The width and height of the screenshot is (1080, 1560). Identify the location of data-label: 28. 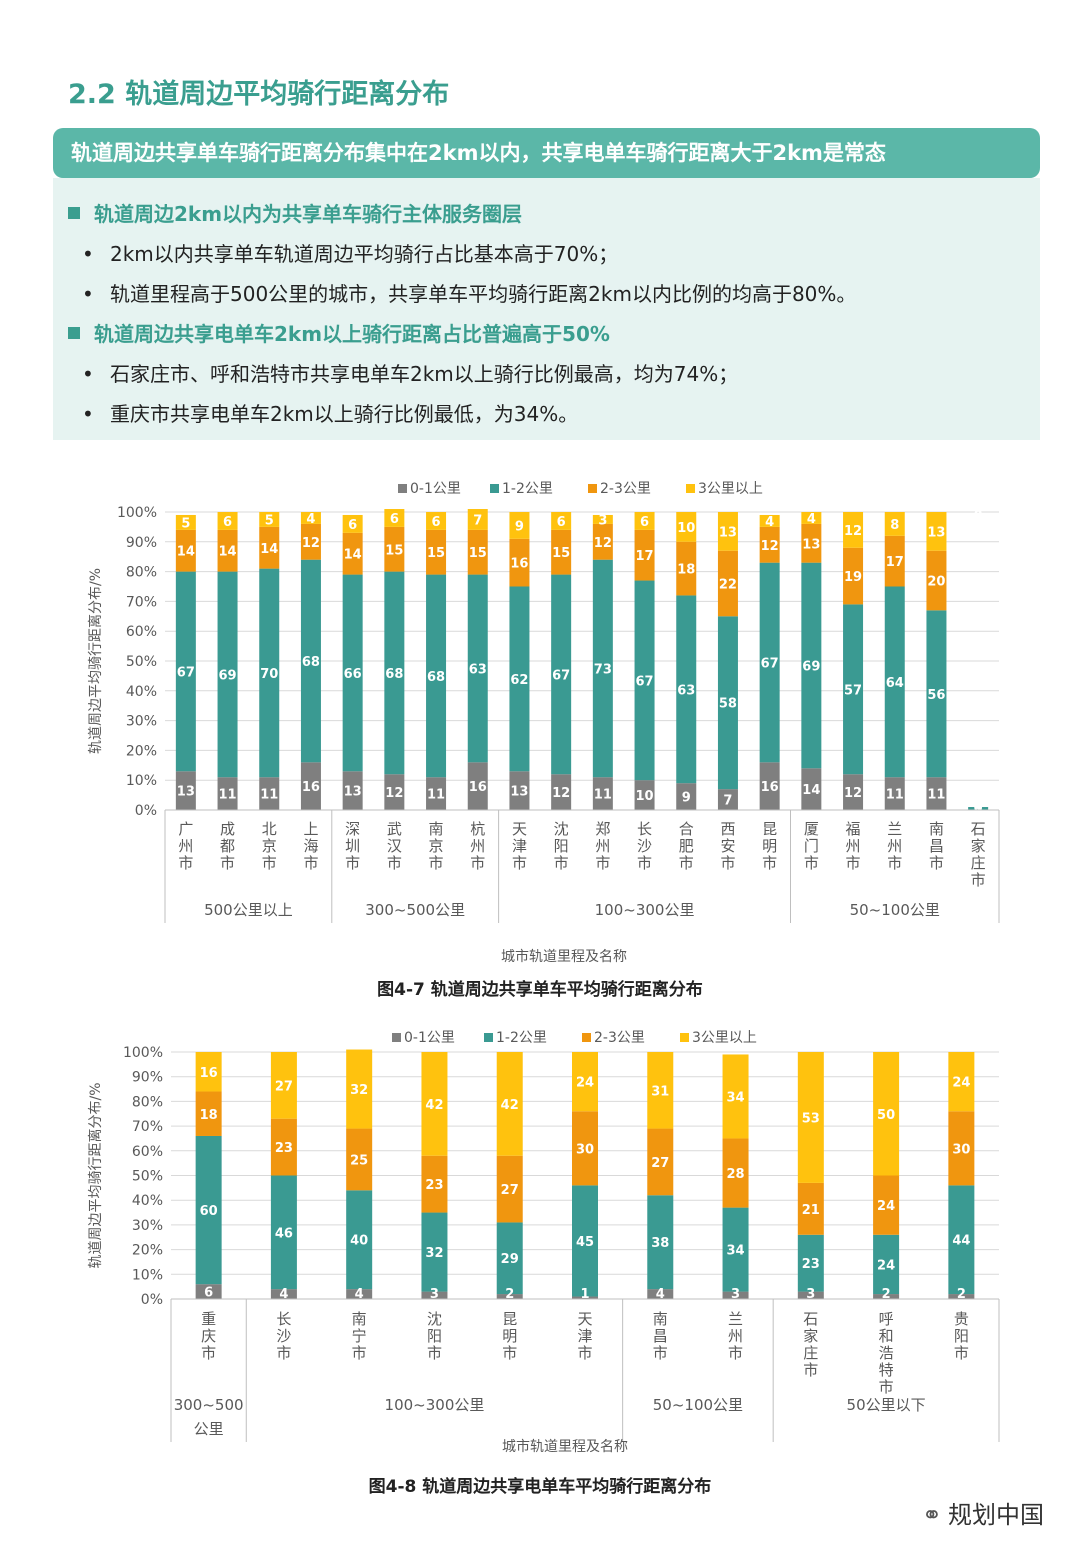
(735, 1174).